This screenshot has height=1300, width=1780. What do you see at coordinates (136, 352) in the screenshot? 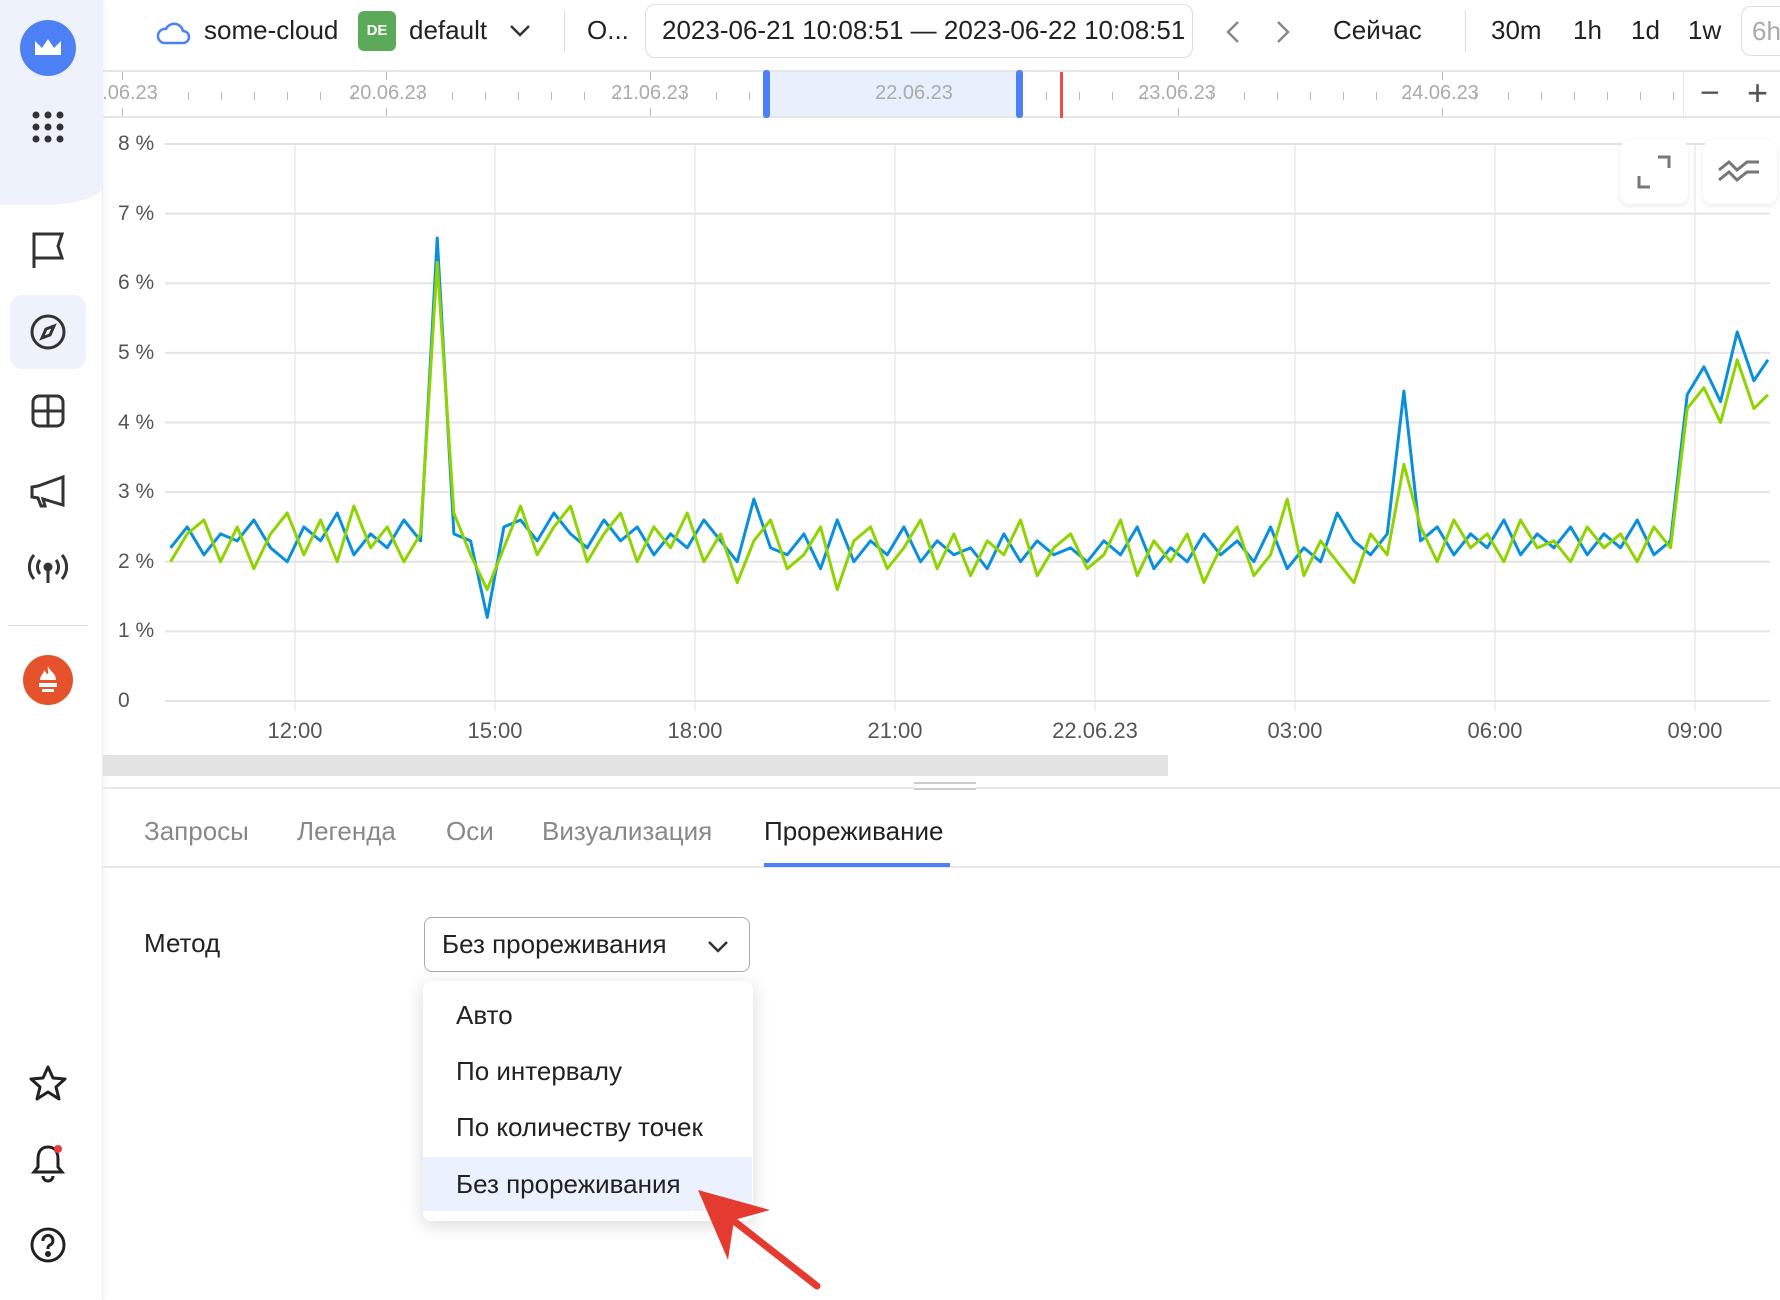
I see `y-tick-label: 5 %` at bounding box center [136, 352].